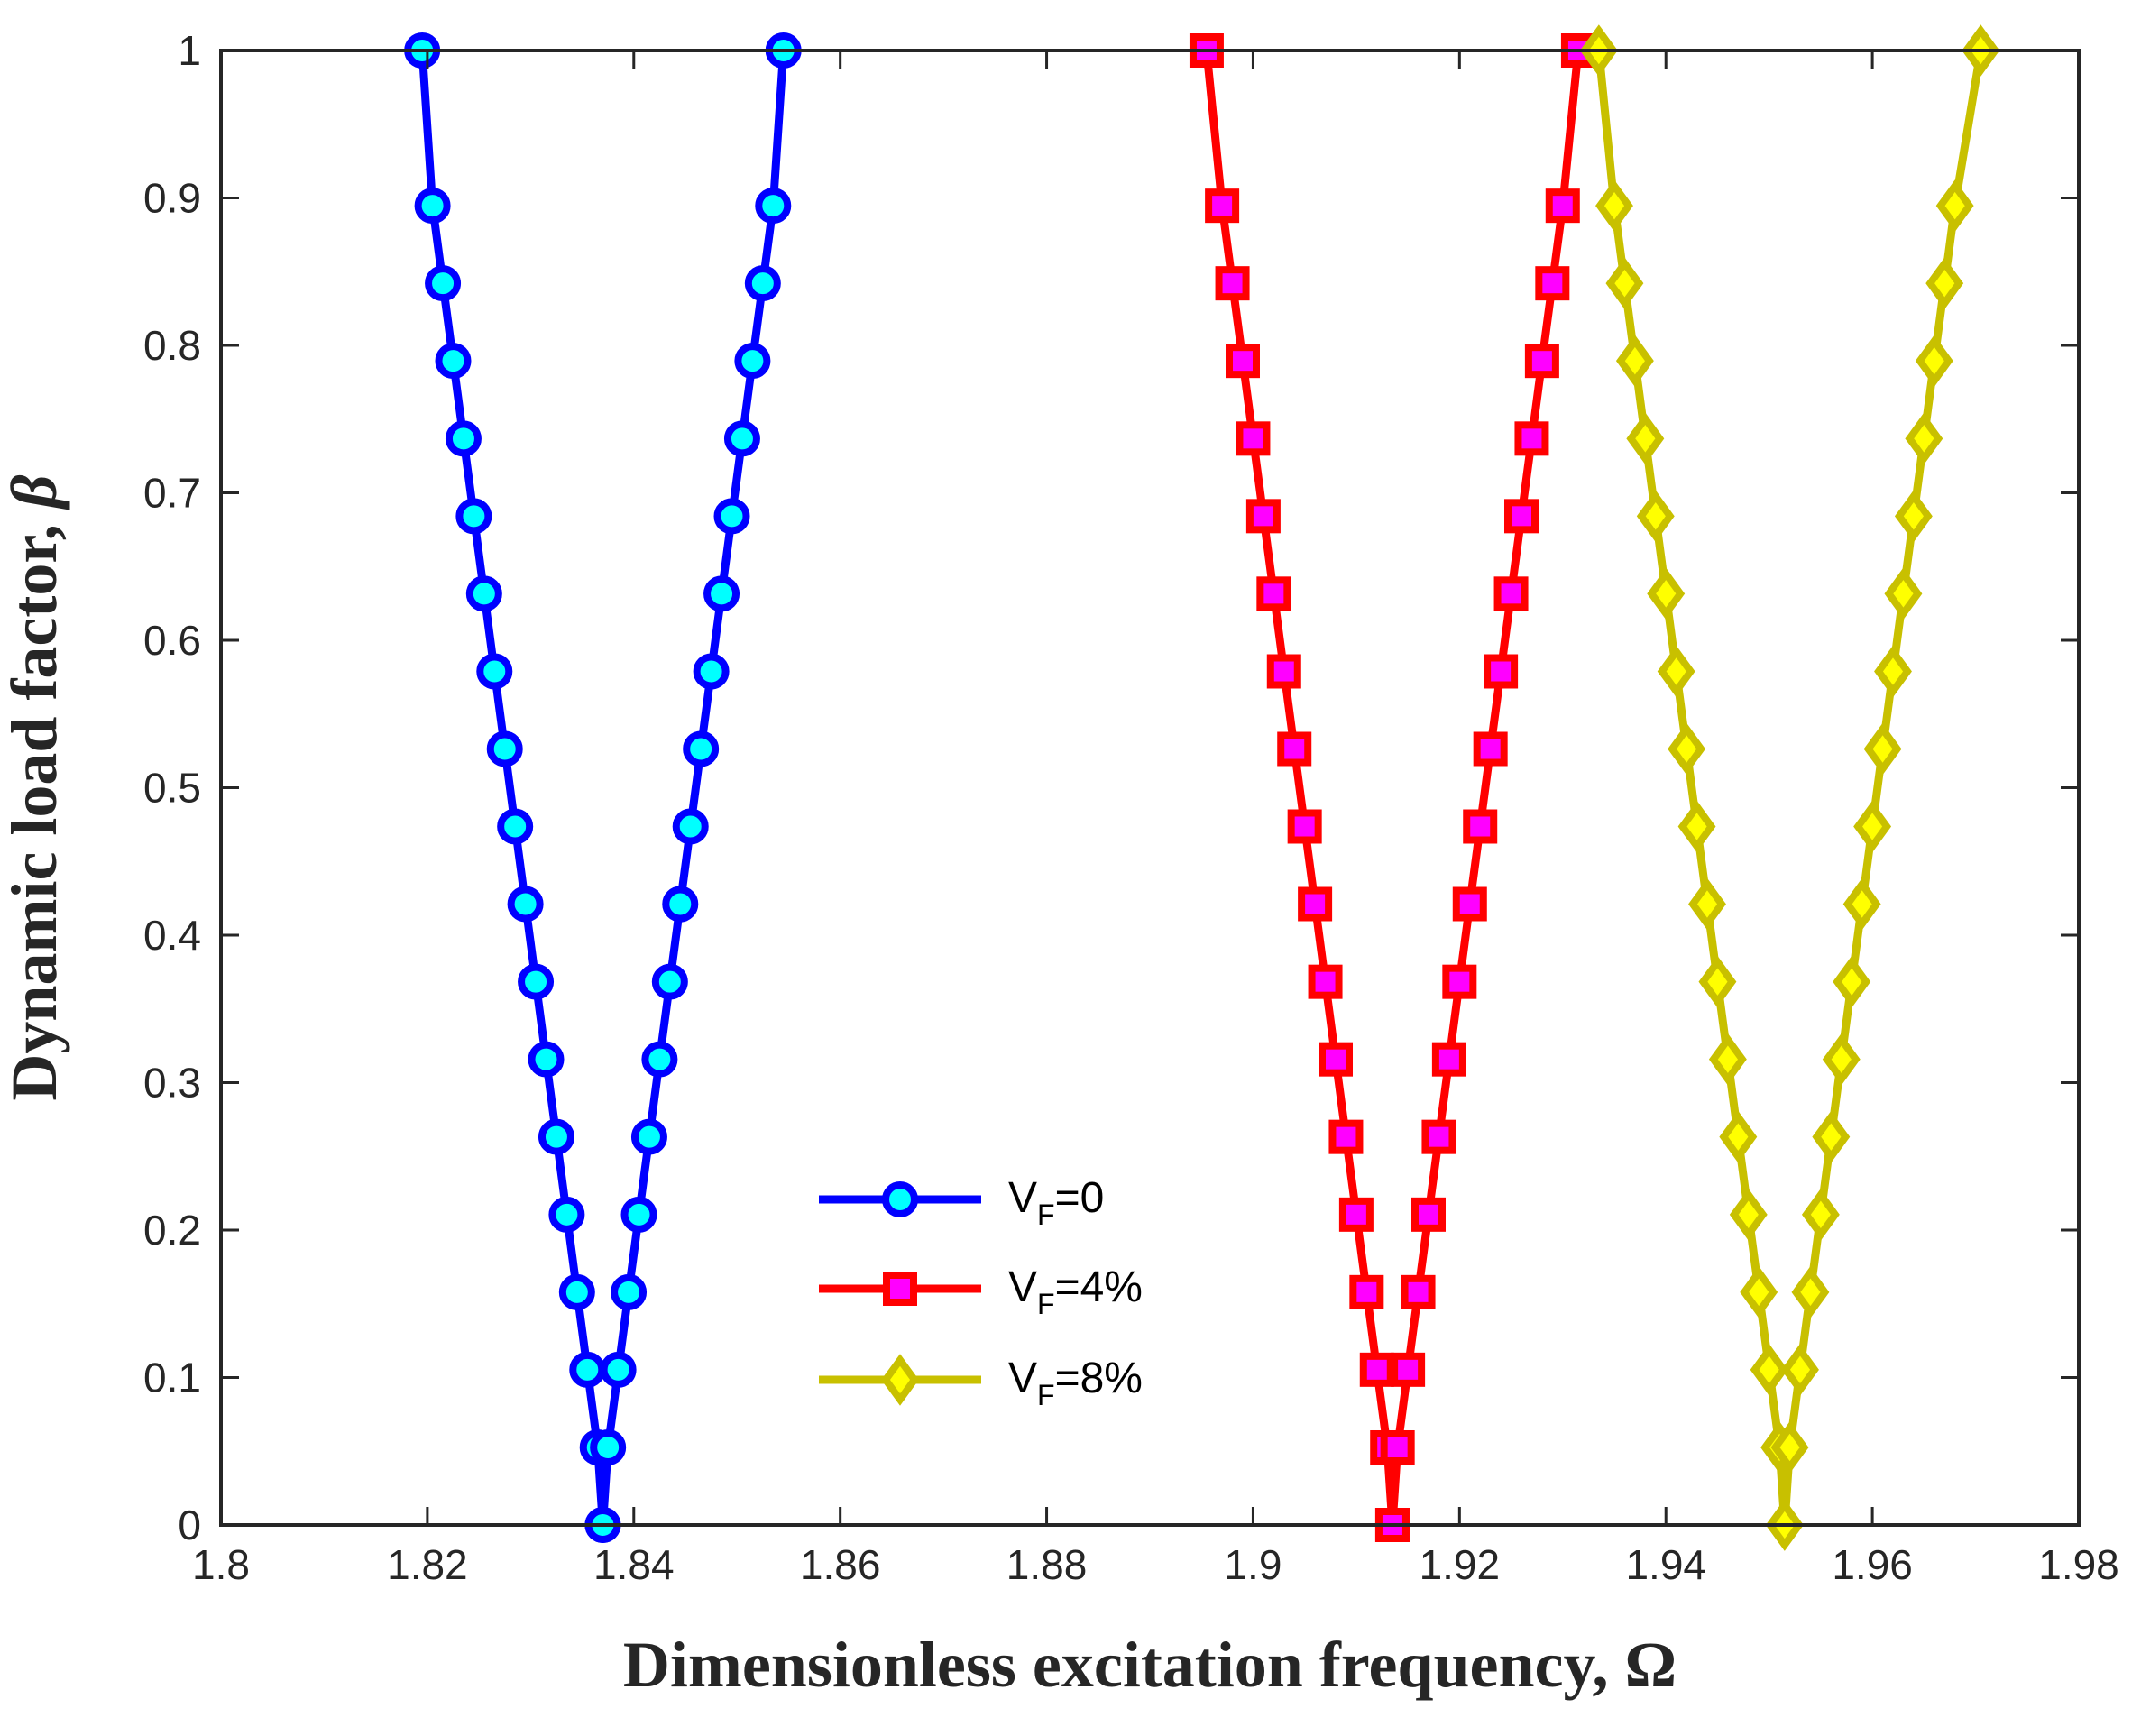 This screenshot has height=1736, width=2141. Describe the element at coordinates (1150, 1665) in the screenshot. I see `x-axis-title: Dimensionless excitation frequency, Ω` at that location.